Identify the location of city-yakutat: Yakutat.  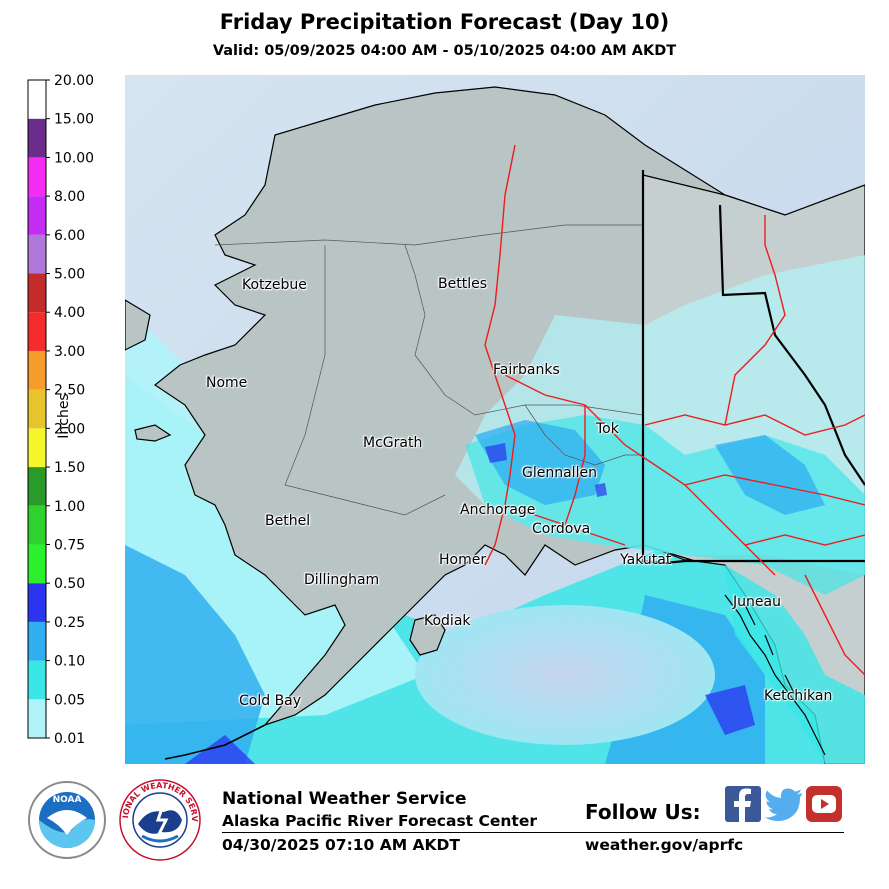
(646, 560).